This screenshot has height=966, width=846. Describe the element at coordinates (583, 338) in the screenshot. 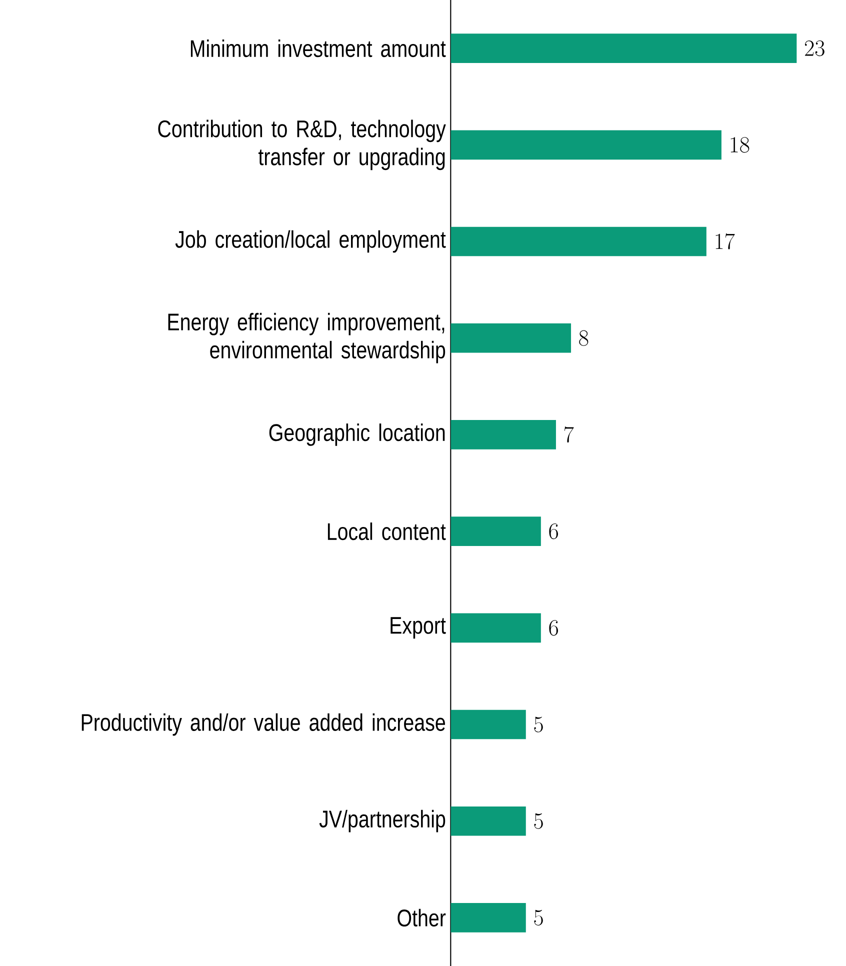

I see `data-label: 8` at that location.